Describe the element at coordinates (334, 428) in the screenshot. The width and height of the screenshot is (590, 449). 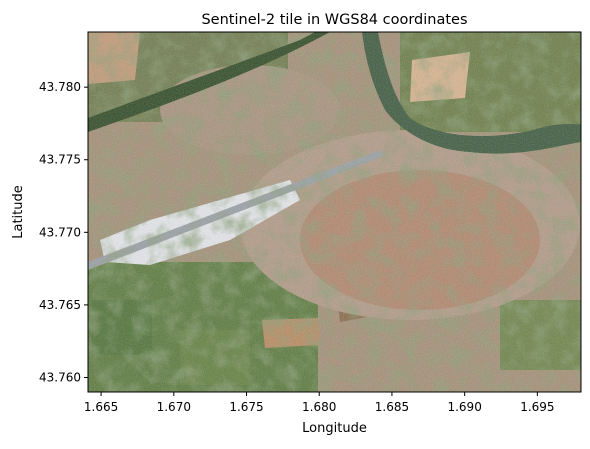
I see `x-axis-label: Longitude` at that location.